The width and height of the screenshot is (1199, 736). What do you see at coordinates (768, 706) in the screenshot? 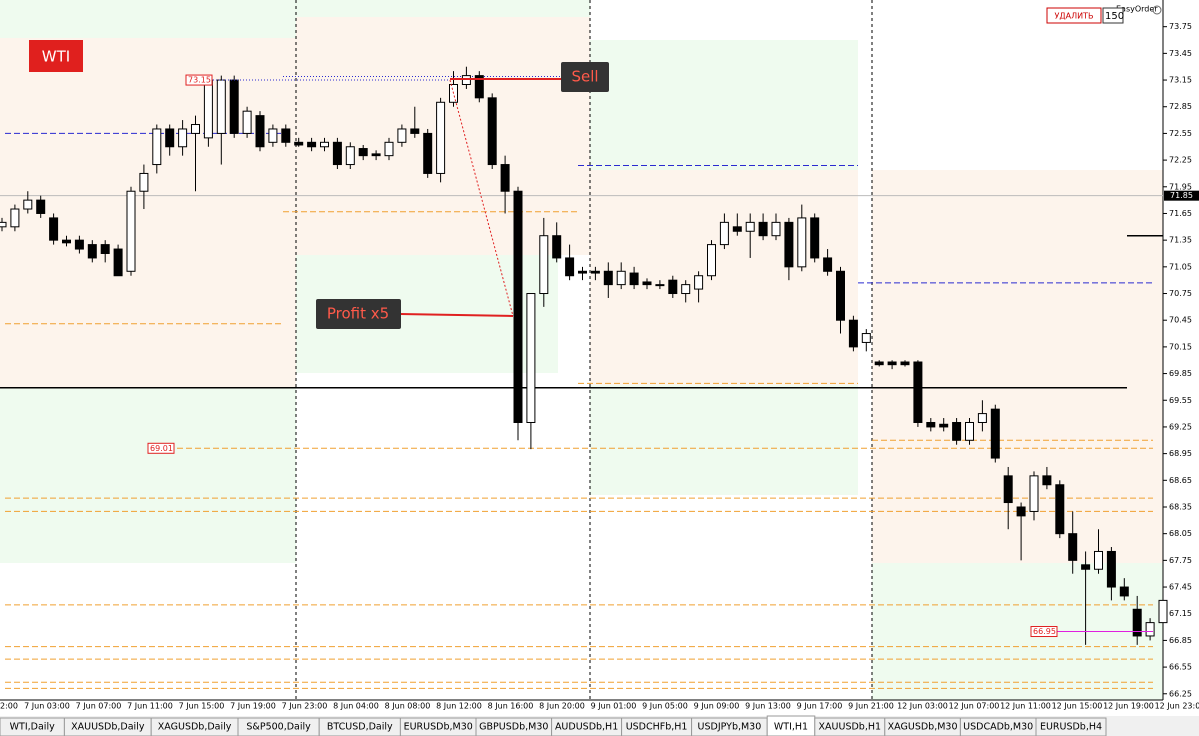
I see `x-tick-label: 9 Jun 13:00` at bounding box center [768, 706].